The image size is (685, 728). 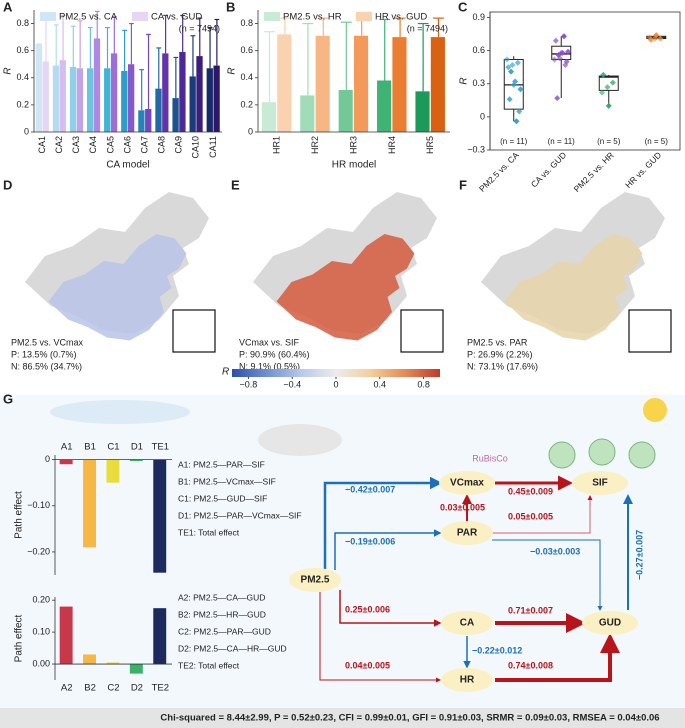 I want to click on y-tick-label: −0.20, so click(x=38, y=551).